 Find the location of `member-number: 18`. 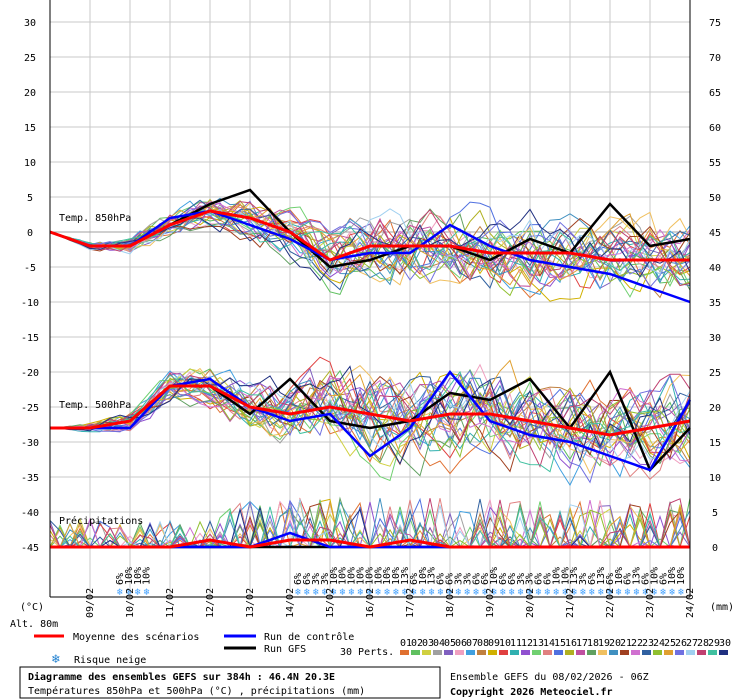

member-number: 18 is located at coordinates (593, 643).